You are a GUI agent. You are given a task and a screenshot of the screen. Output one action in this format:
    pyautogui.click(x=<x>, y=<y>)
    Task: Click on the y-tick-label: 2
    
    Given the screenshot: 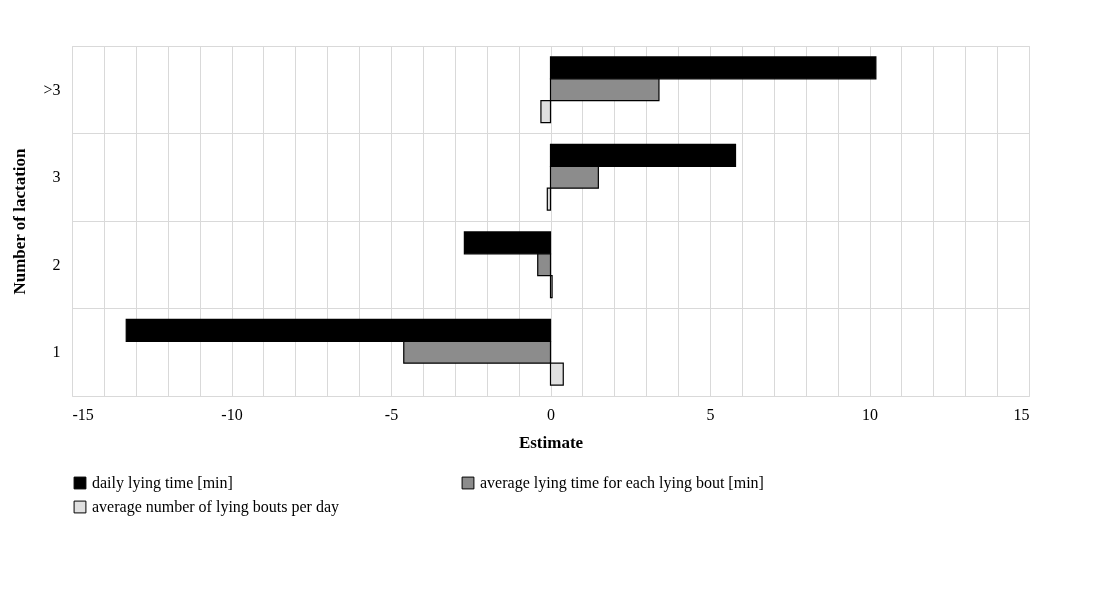 What is the action you would take?
    pyautogui.click(x=56, y=264)
    